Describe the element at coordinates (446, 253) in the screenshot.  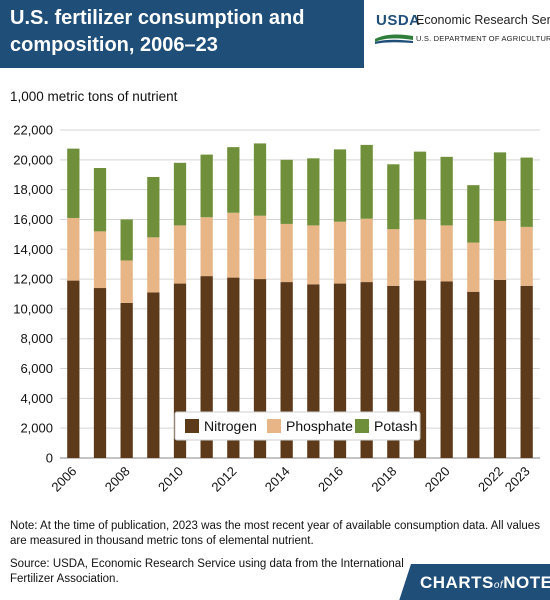
I see `bar-phosphate-2020` at that location.